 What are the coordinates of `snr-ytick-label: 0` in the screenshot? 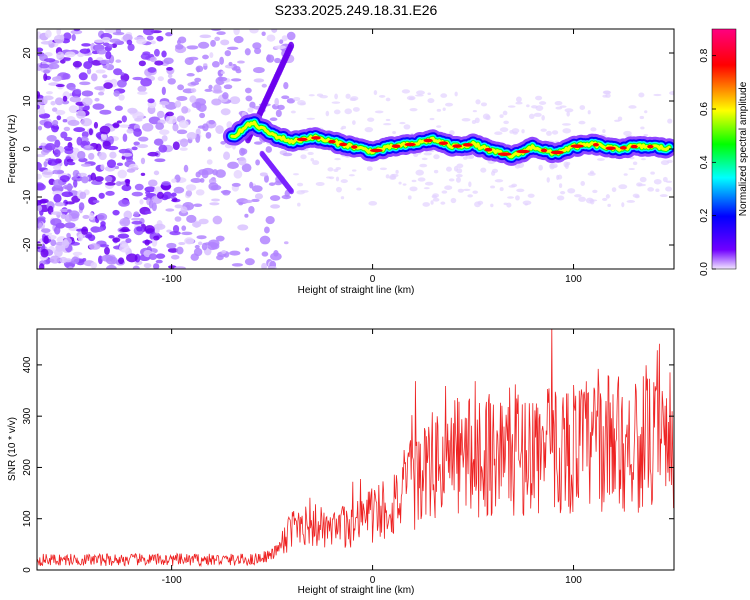 It's located at (27, 570).